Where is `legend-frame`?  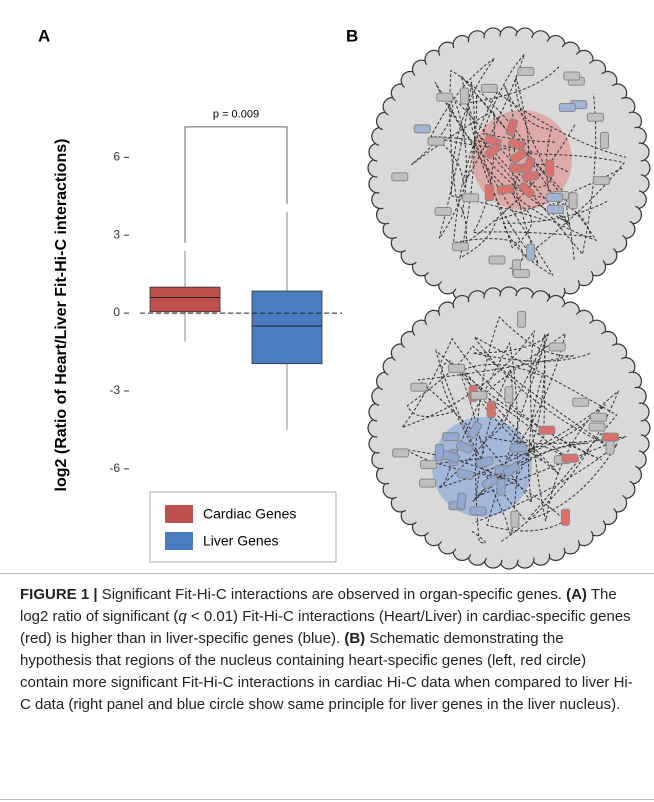 legend-frame is located at coordinates (243, 527).